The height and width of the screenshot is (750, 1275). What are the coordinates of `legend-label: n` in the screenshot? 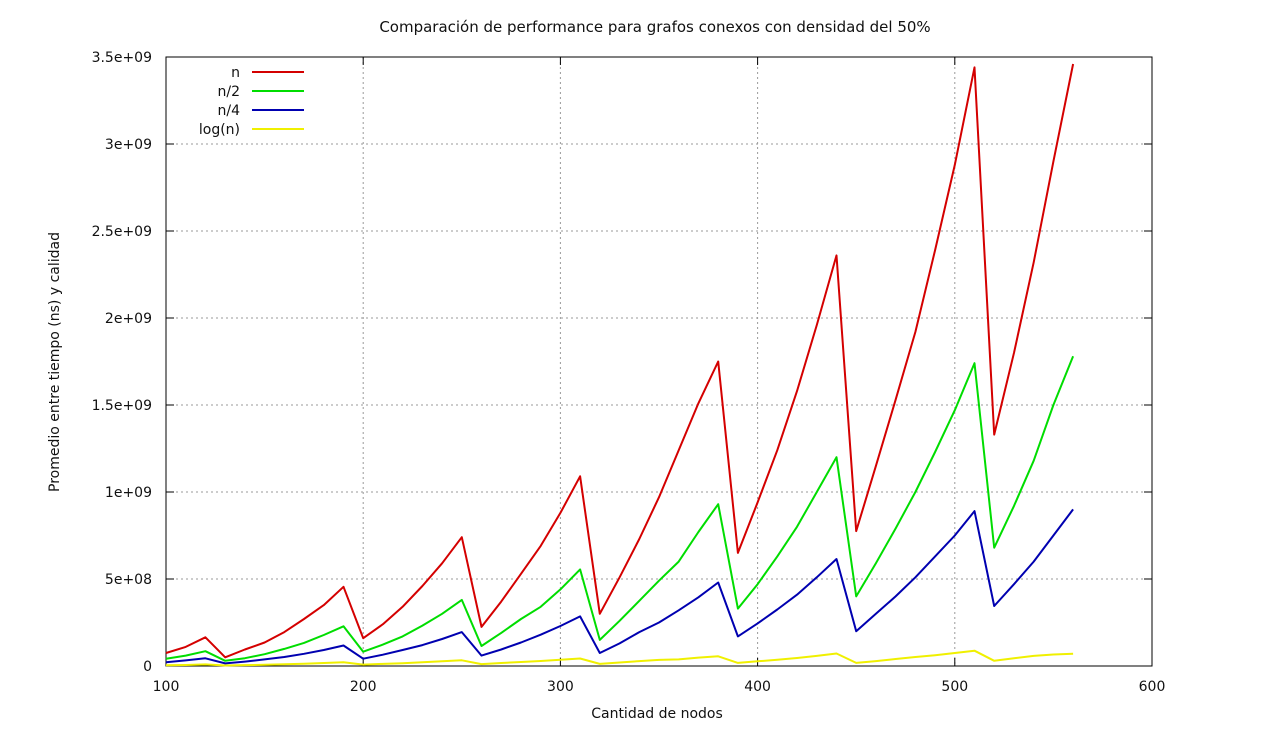 It's located at (235, 73).